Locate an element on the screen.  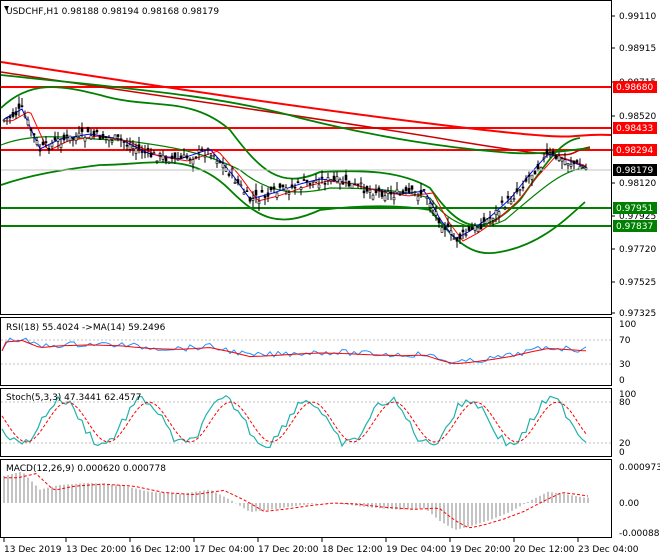
price-axis-label: 0.97925 is located at coordinates (637, 217).